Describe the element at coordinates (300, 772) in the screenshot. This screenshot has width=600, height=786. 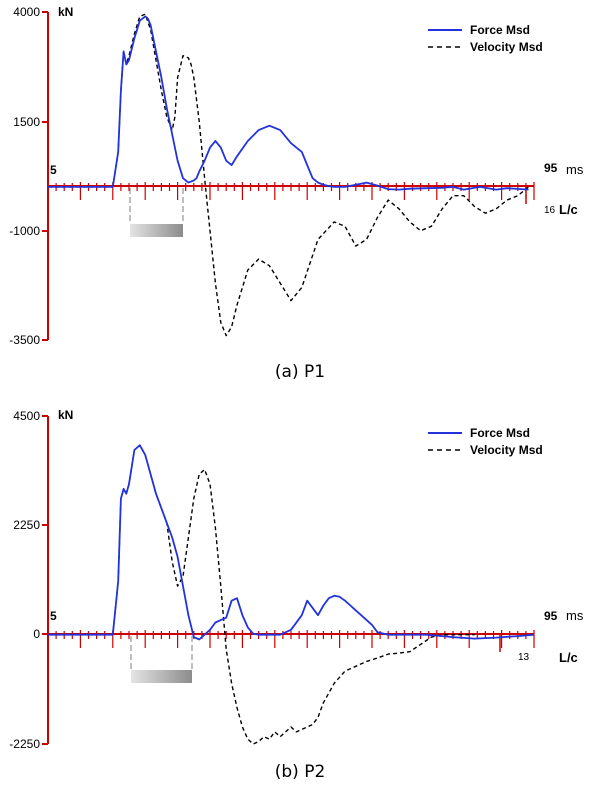
I see `caption-p2: (b) P2` at that location.